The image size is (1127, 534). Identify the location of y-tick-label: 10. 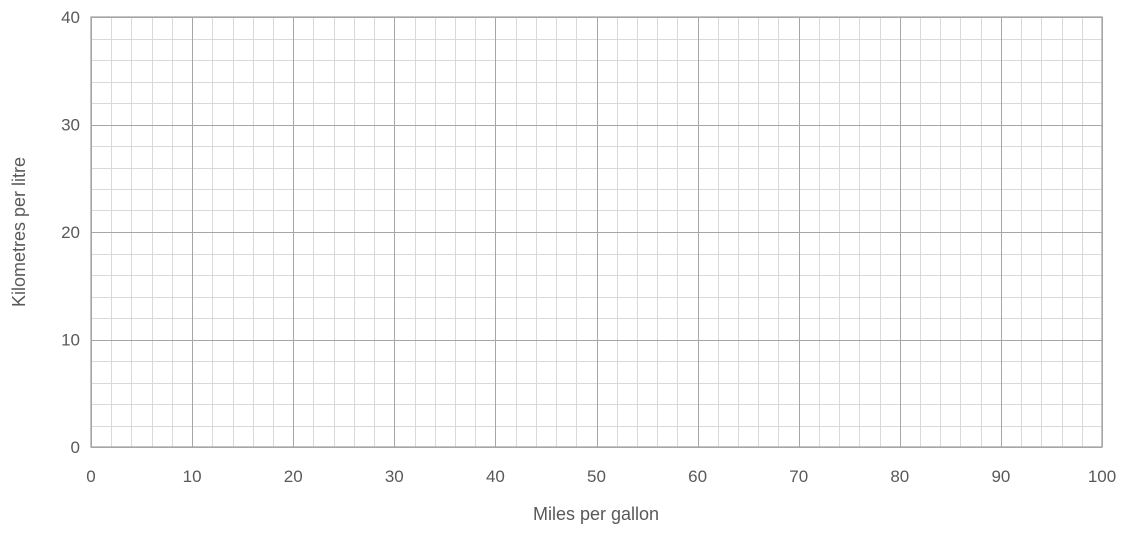
(70, 340).